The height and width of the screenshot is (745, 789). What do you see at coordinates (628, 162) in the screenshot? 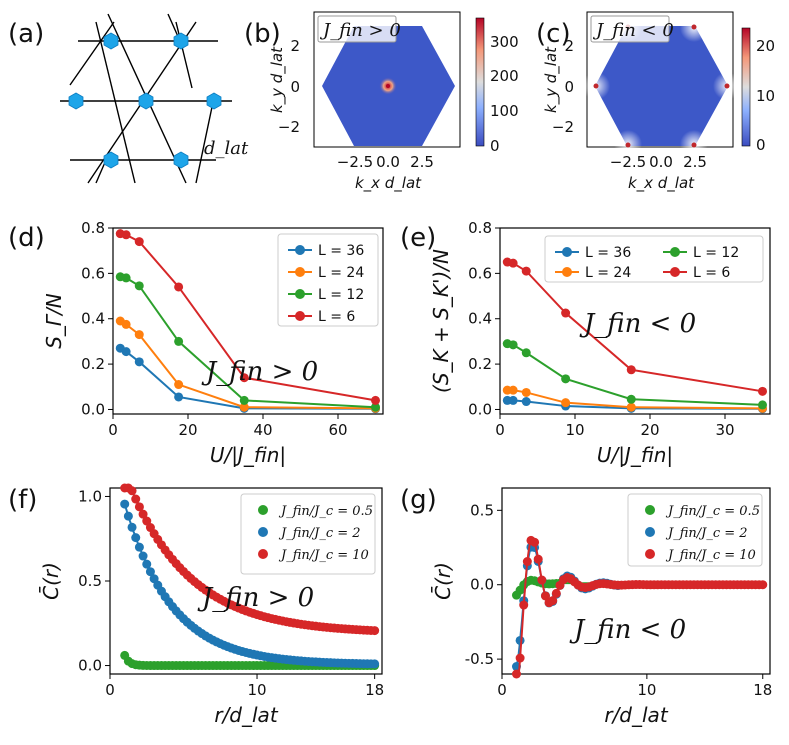
I see `xt-c-0: −2.5` at bounding box center [628, 162].